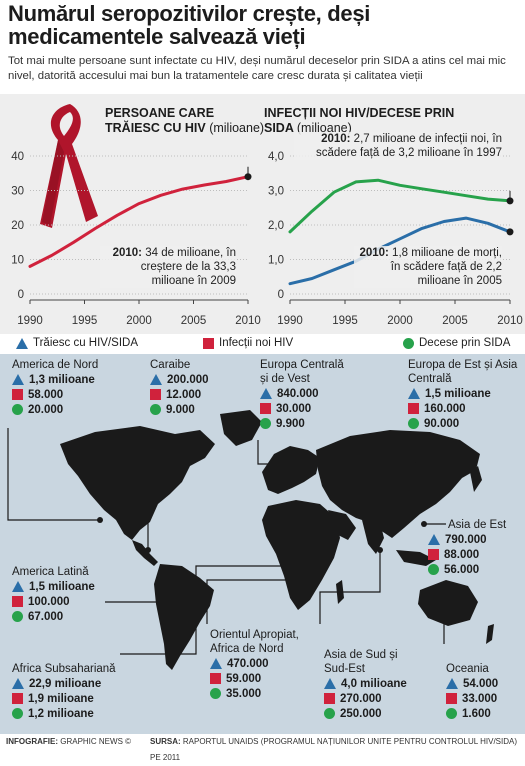 This screenshot has height=766, width=525. What do you see at coordinates (361, 698) in the screenshot?
I see `stat-new-value: 270.000` at bounding box center [361, 698].